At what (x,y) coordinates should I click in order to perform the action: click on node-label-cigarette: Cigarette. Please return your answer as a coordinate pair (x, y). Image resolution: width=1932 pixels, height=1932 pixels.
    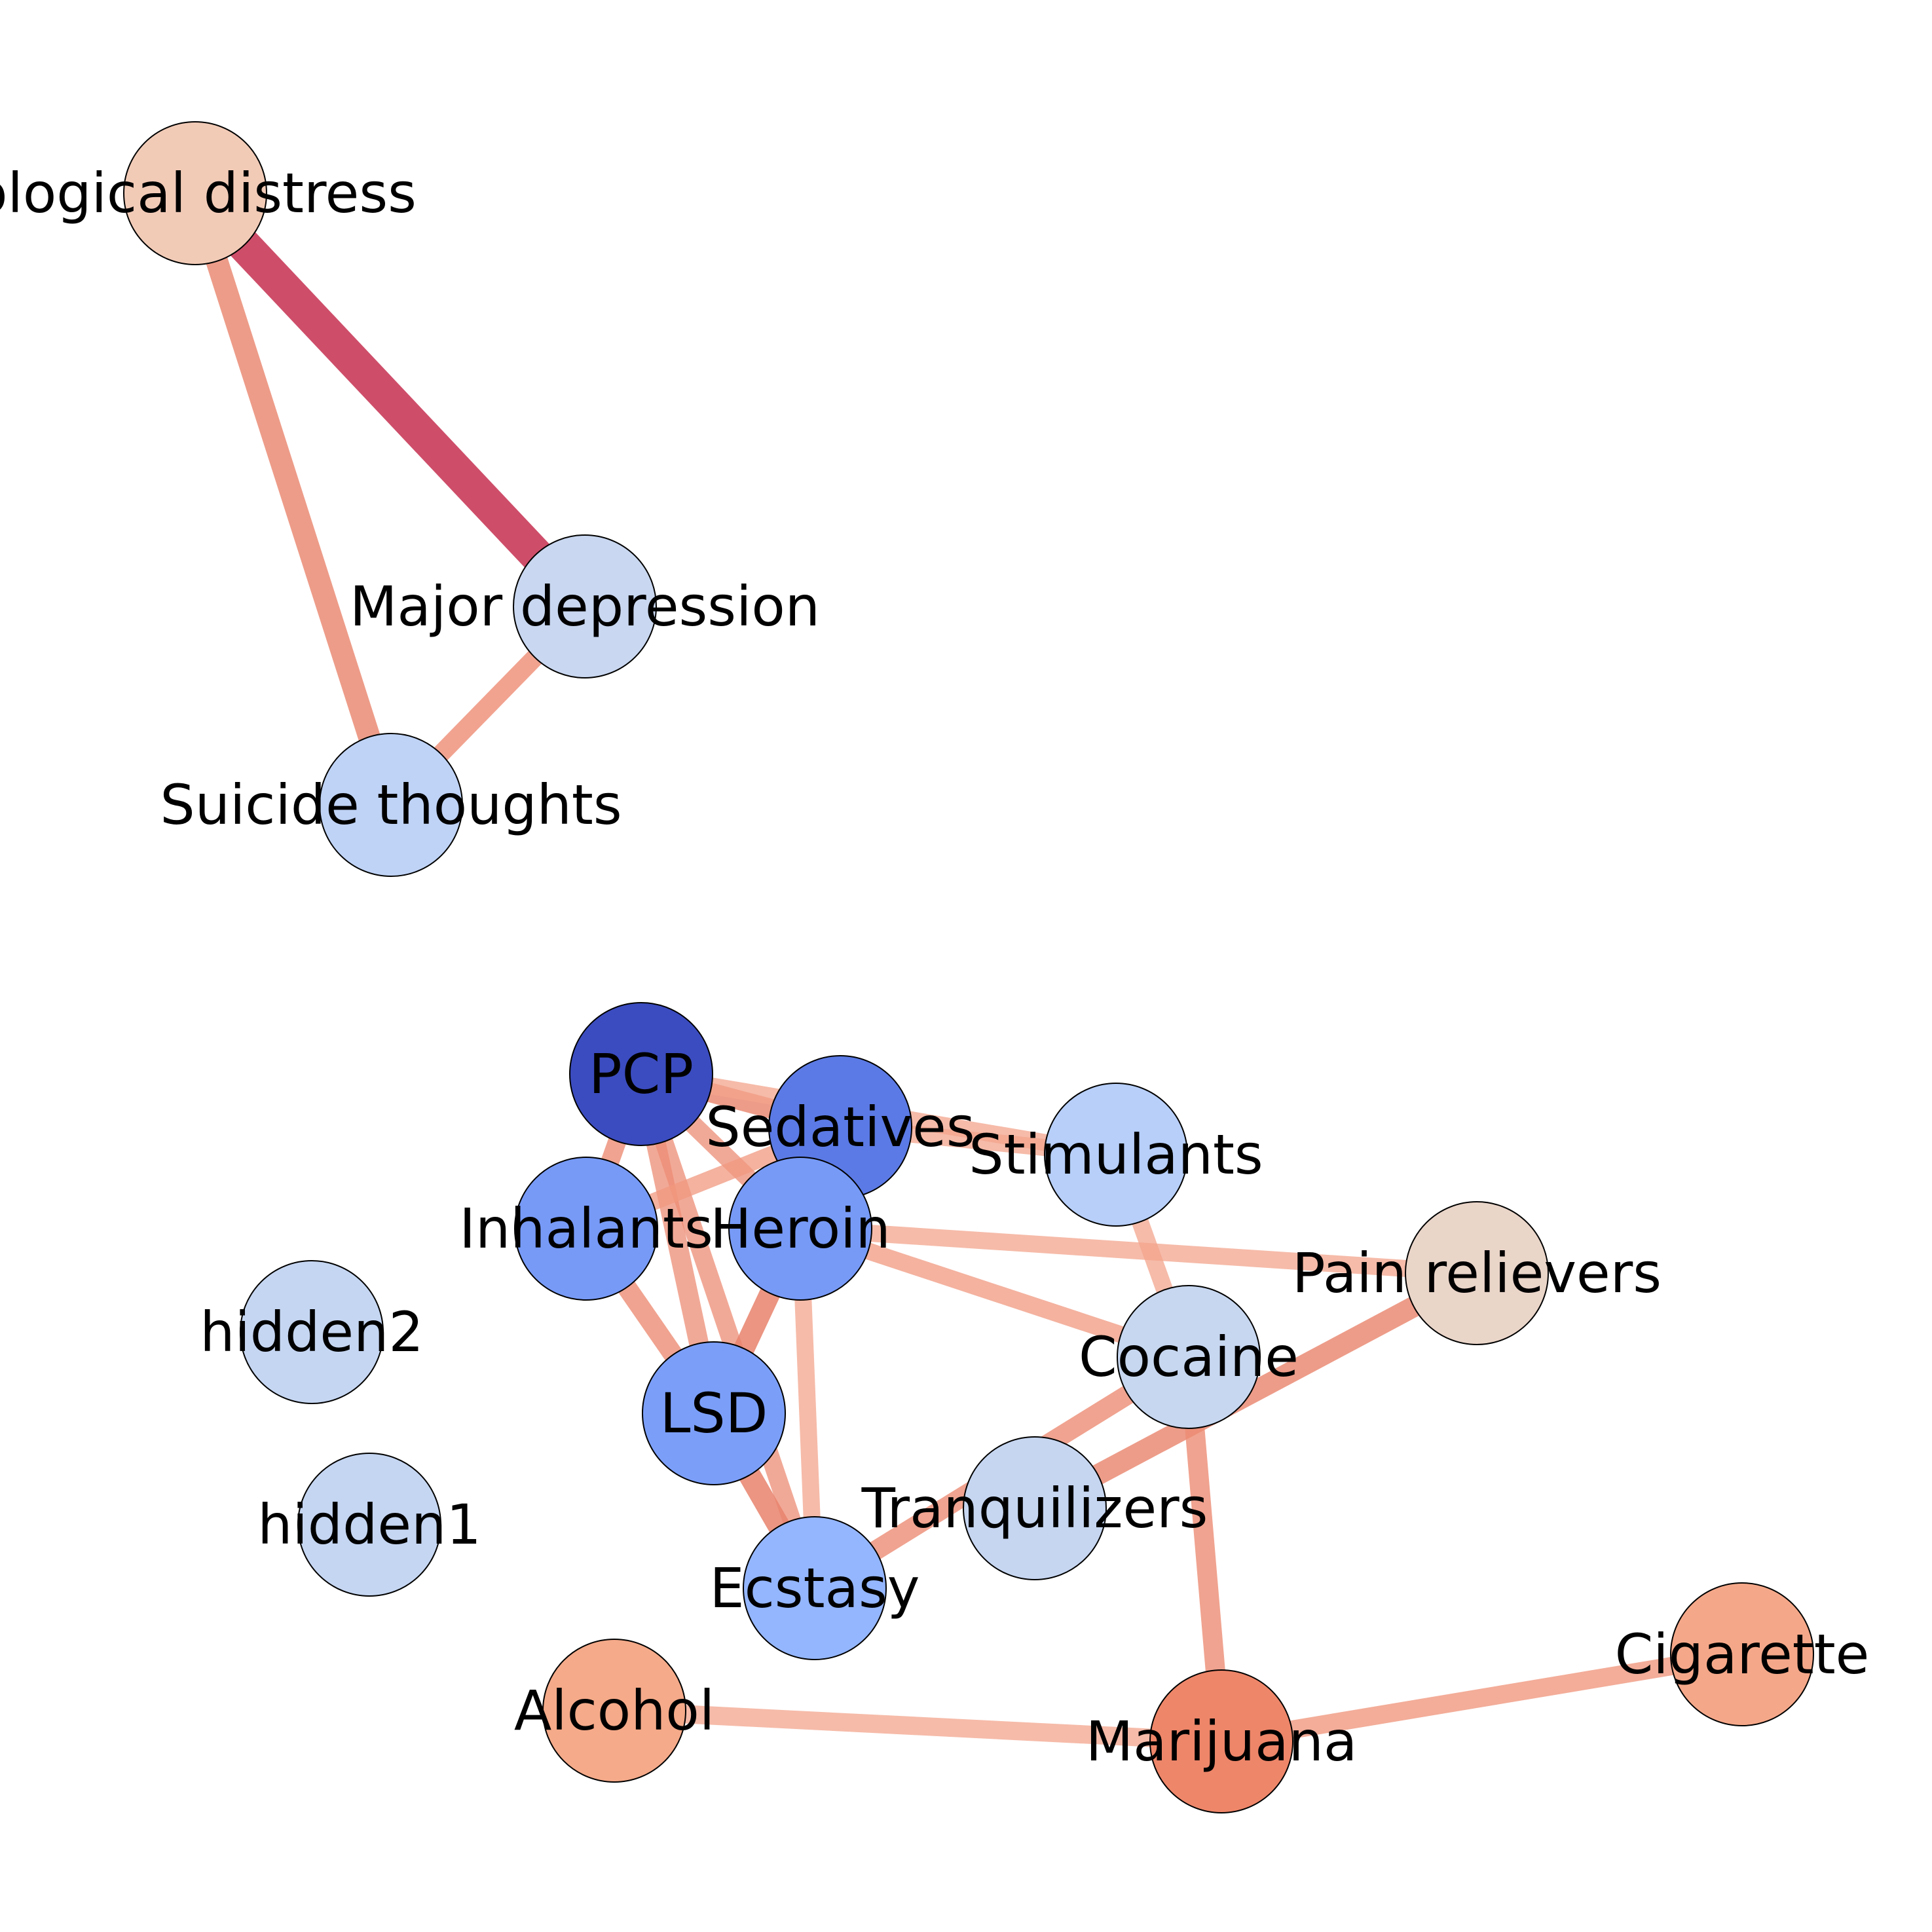
    Looking at the image, I should click on (1742, 1654).